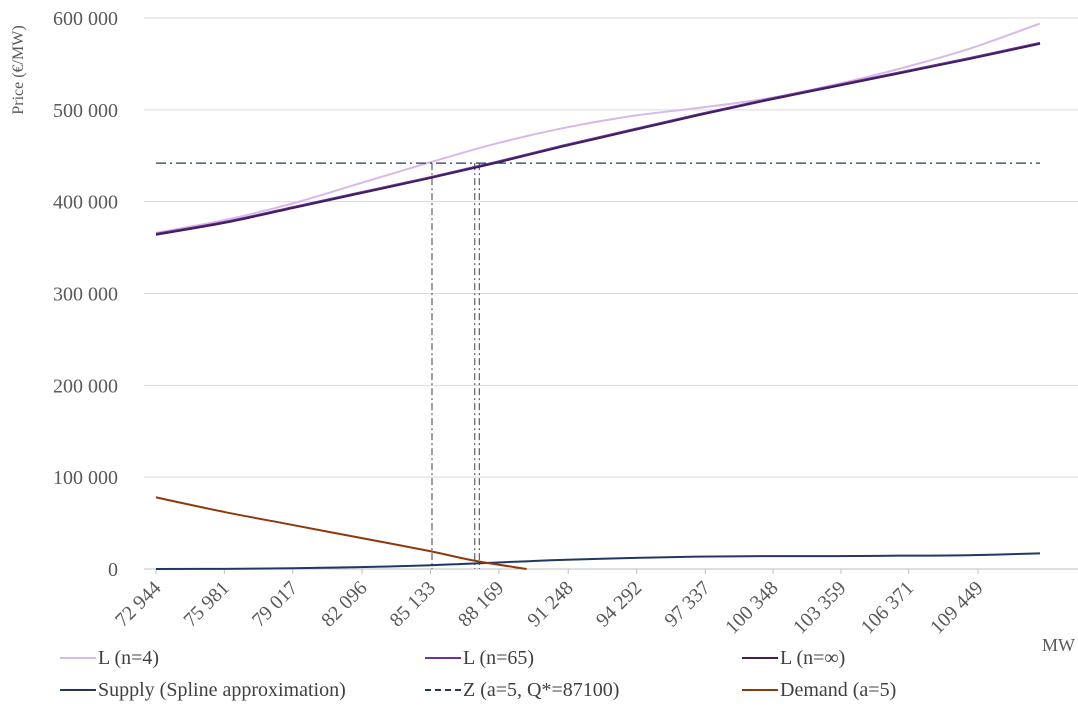 This screenshot has height=715, width=1078. I want to click on x-tick-label: 79 017, so click(275, 604).